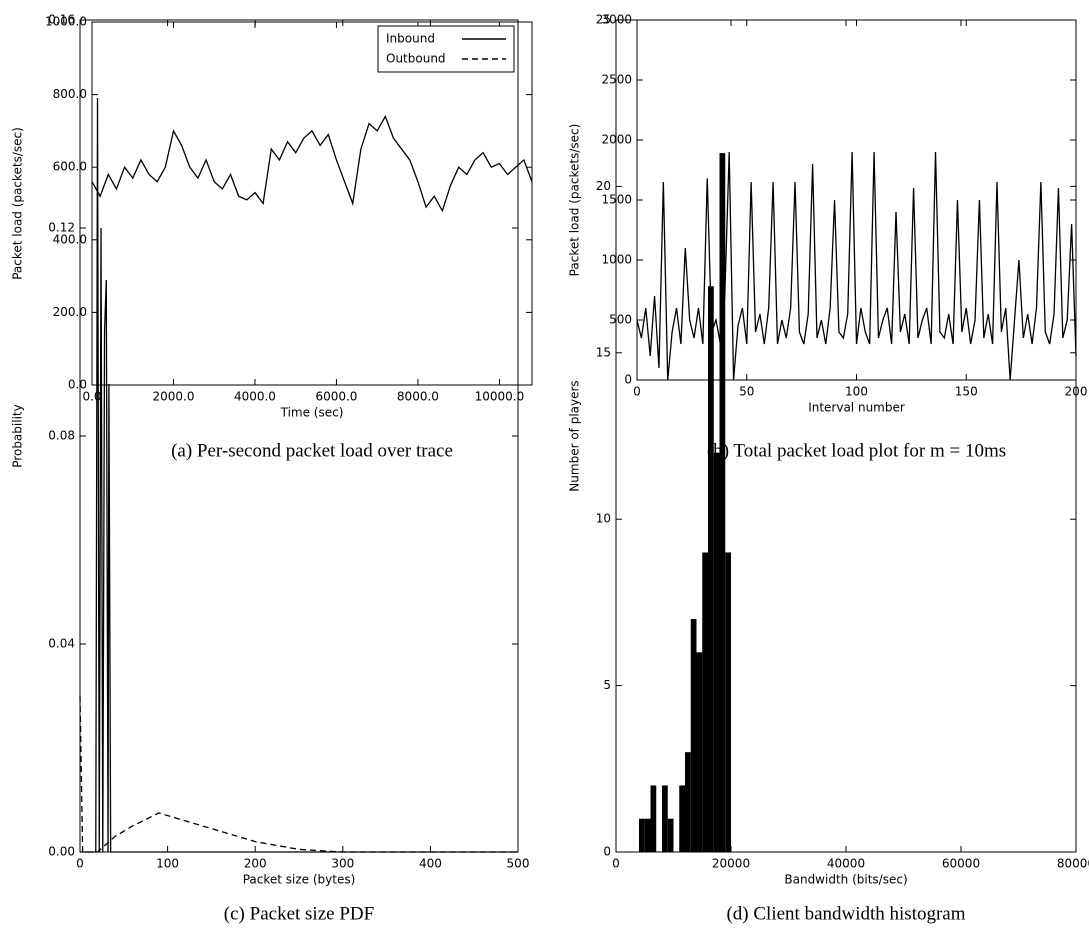  What do you see at coordinates (61, 228) in the screenshot?
I see `y-tick-label: 0.12` at bounding box center [61, 228].